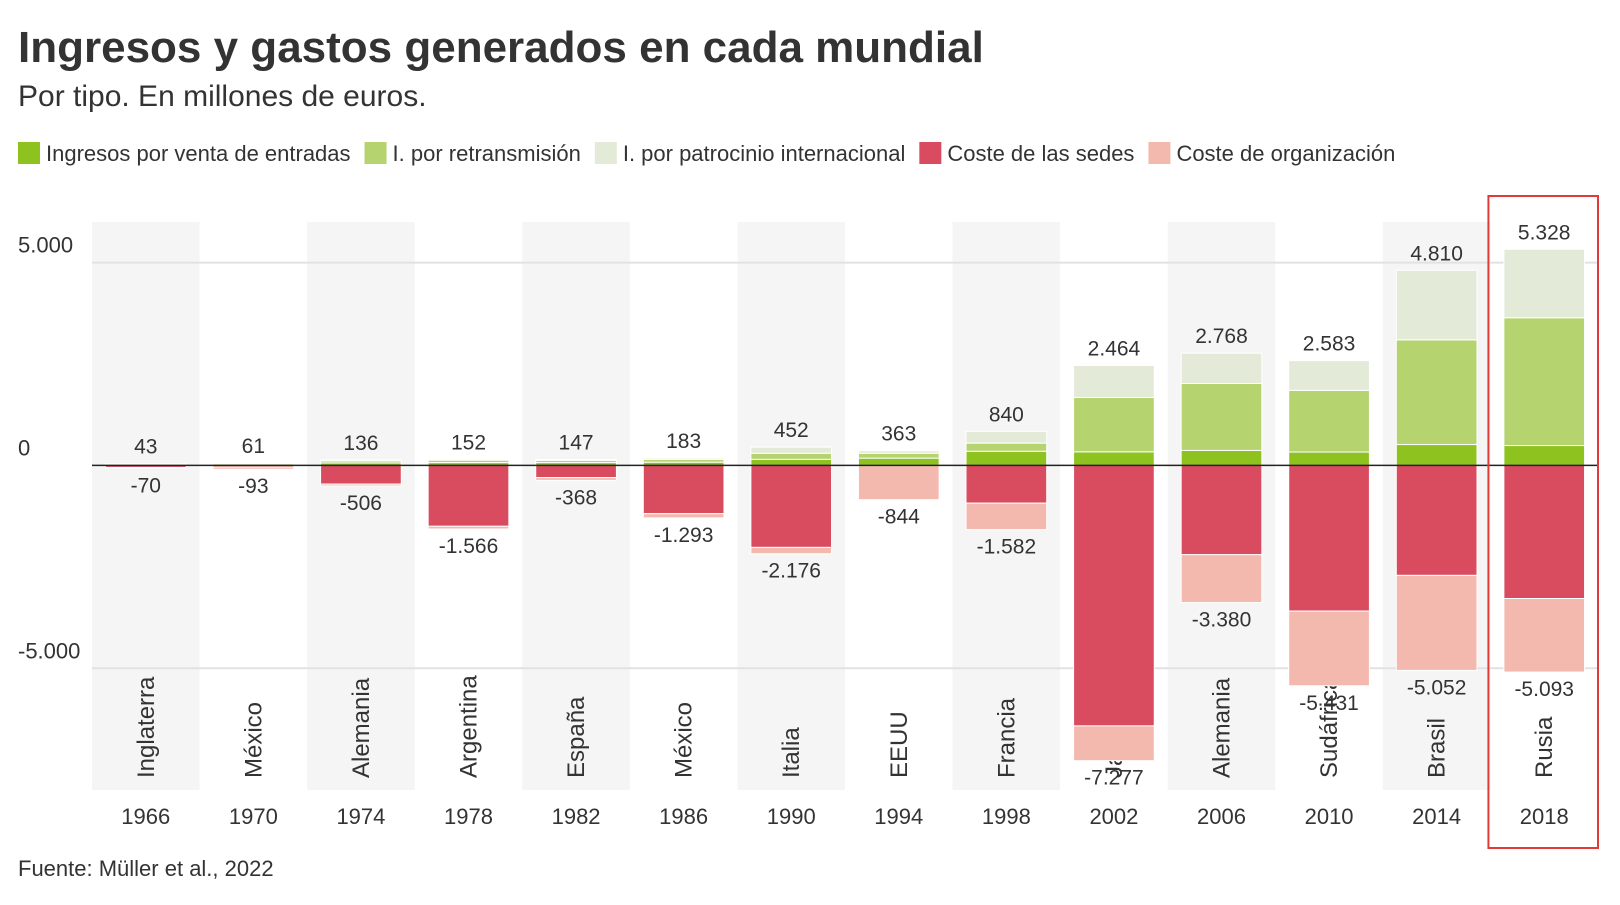 Image resolution: width=1620 pixels, height=905 pixels. Describe the element at coordinates (145, 816) in the screenshot. I see `x-tick-label: 1966` at that location.